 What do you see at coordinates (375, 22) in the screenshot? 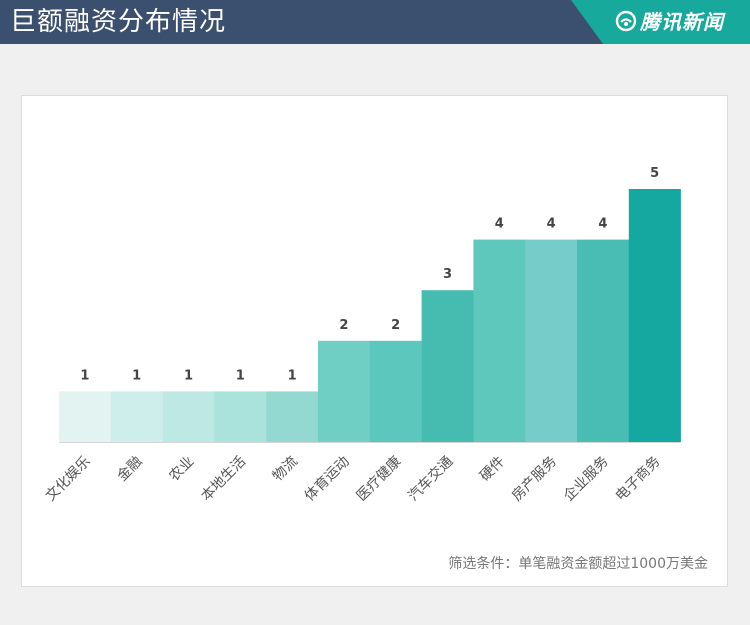
I see `header-bar: 巨额融资分布情况 腾讯新闻` at bounding box center [375, 22].